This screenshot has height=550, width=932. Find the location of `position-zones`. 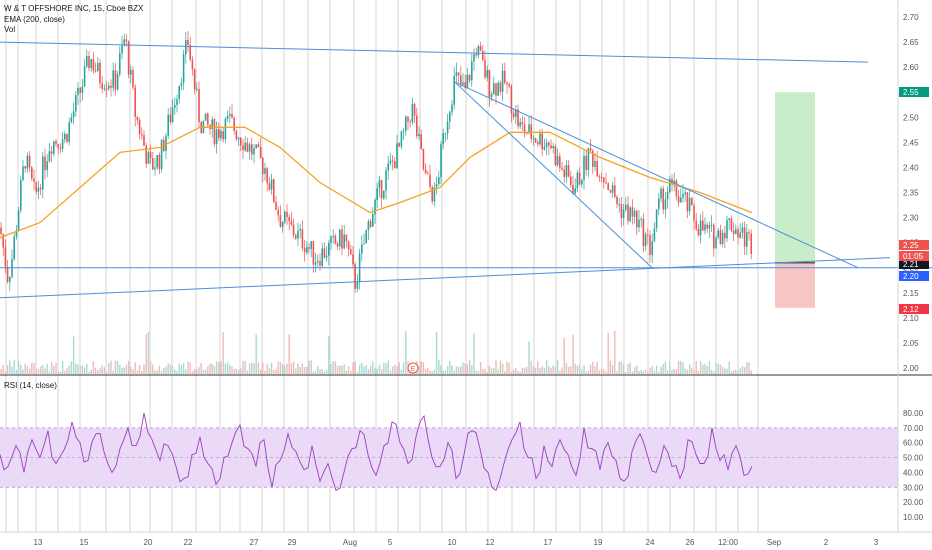

position-zones is located at coordinates (795, 200).